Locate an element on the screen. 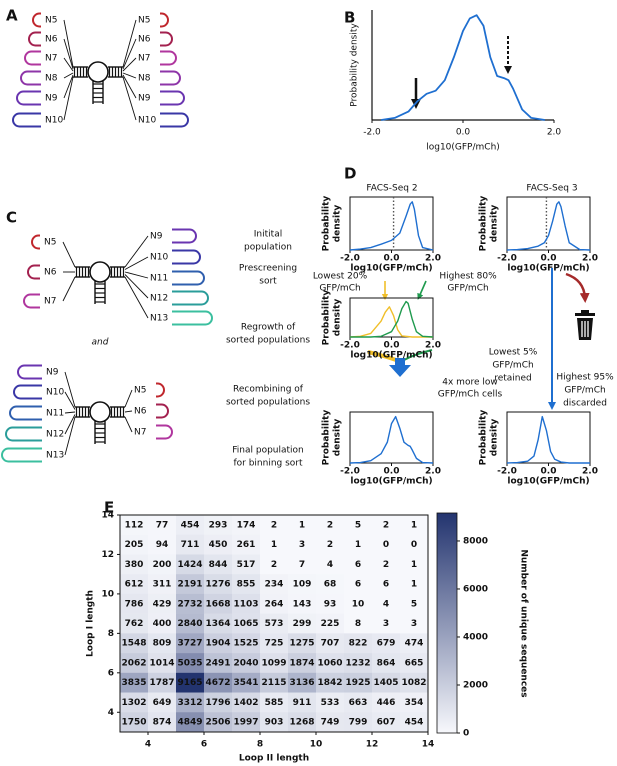 This screenshot has height=766, width=617. arrow-highest is located at coordinates (422, 290).